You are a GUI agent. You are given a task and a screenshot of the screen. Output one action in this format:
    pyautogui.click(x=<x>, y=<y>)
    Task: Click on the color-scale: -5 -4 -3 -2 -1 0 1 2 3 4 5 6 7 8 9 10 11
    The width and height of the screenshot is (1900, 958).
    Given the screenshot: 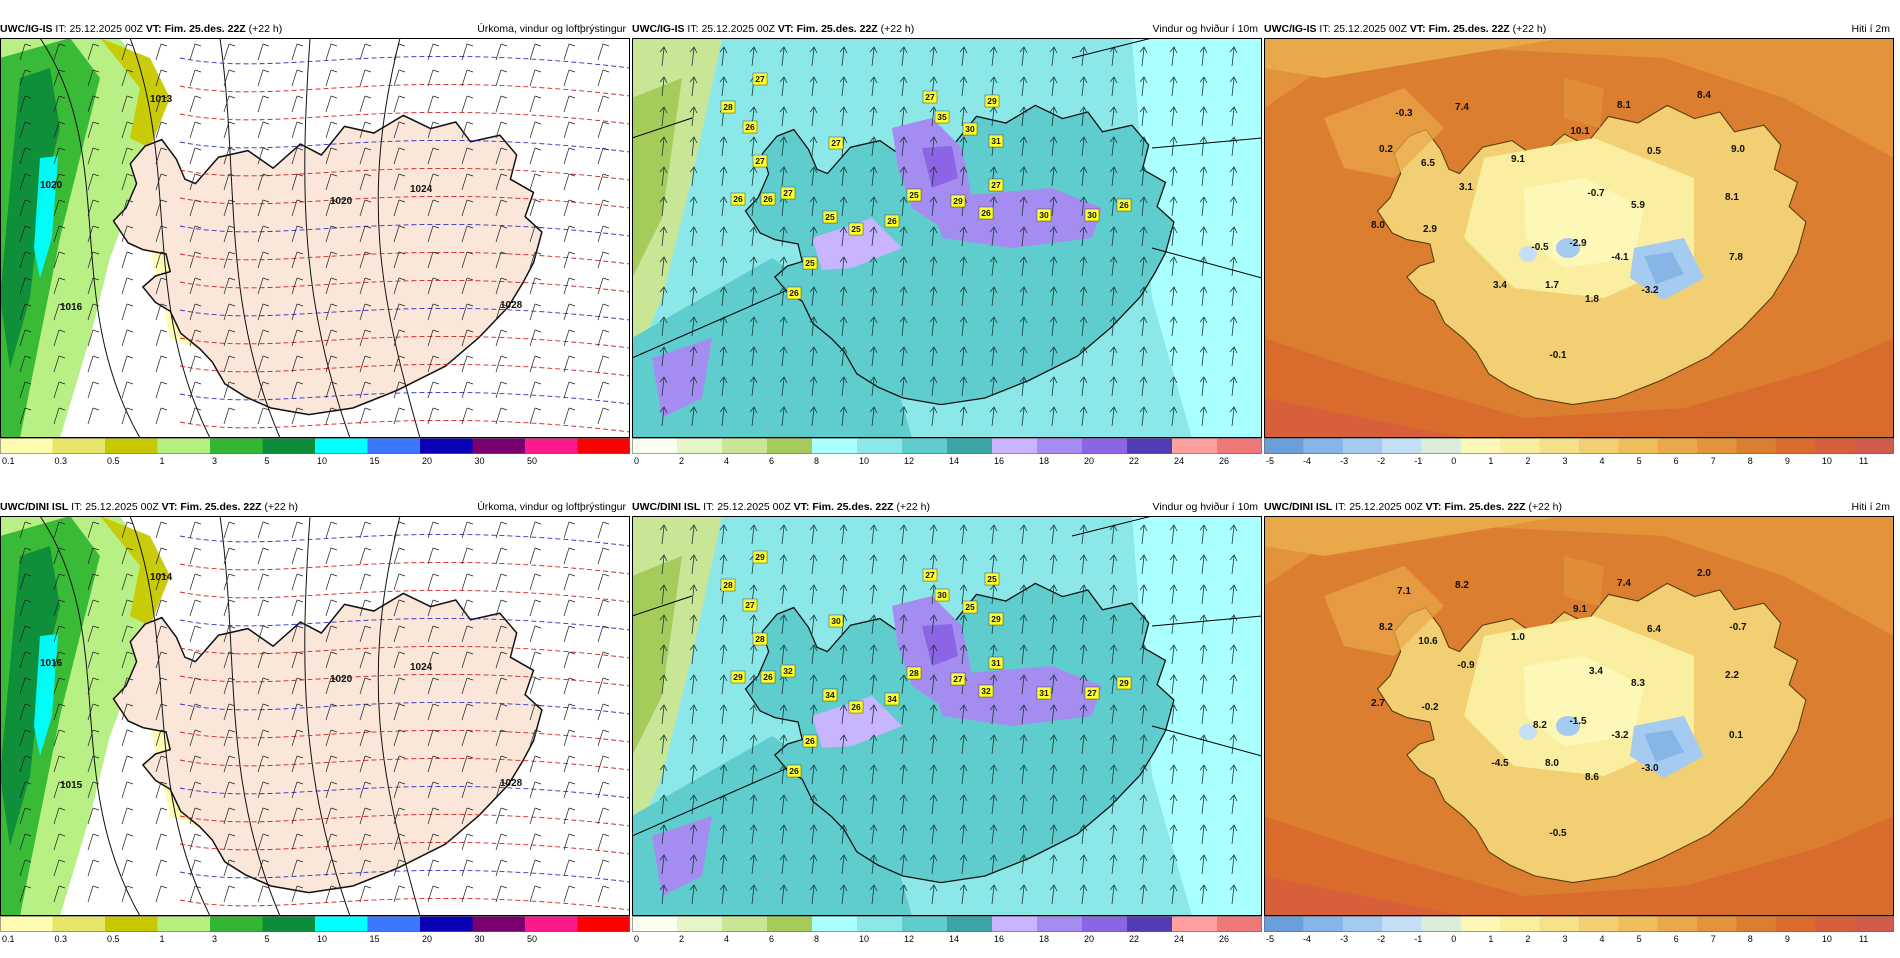 What is the action you would take?
    pyautogui.click(x=1579, y=931)
    